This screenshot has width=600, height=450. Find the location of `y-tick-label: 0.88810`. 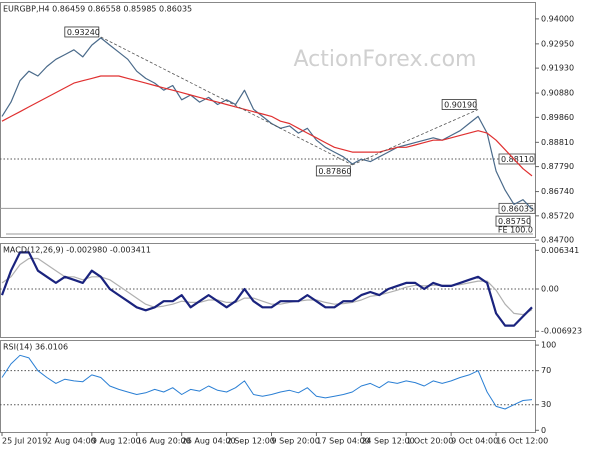

y-tick-label: 0.88810 is located at coordinates (557, 142).